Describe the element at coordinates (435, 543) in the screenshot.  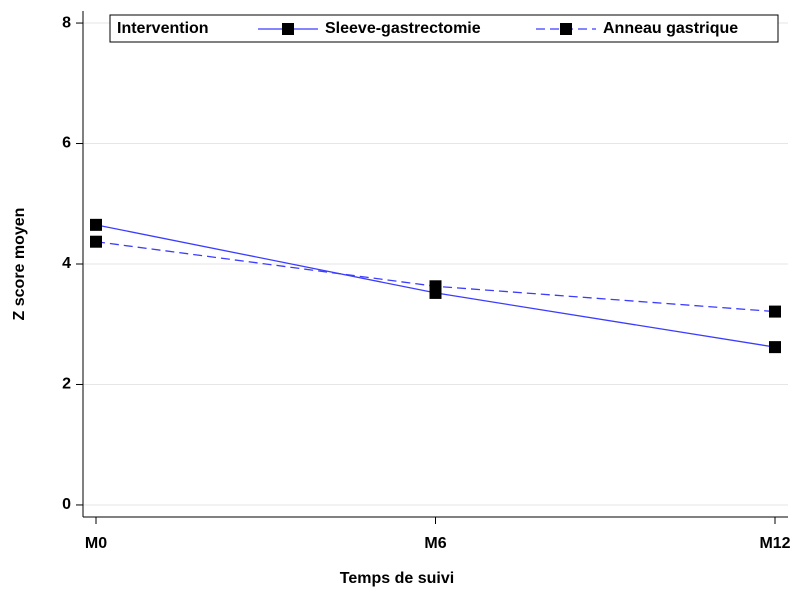
I see `x-tick-label: M6` at that location.